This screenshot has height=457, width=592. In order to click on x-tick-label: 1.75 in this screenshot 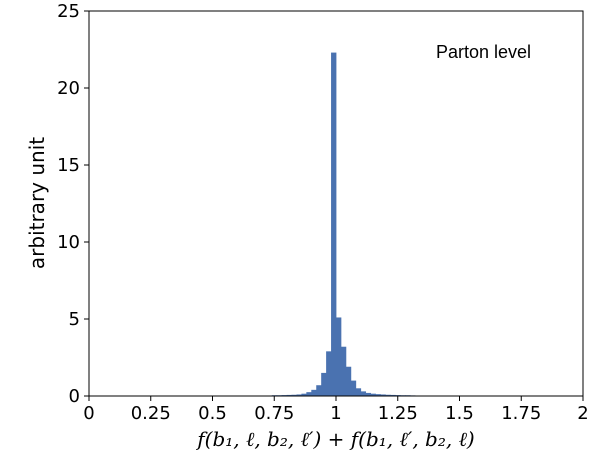, I will do `click(521, 413)`.